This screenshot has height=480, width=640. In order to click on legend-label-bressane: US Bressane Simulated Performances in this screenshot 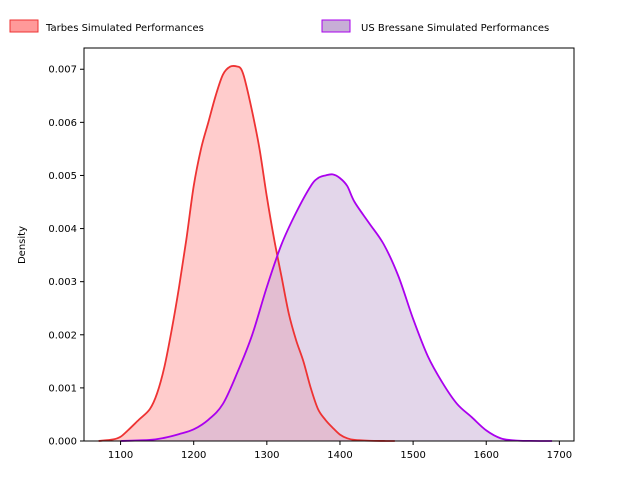, I will do `click(455, 28)`.